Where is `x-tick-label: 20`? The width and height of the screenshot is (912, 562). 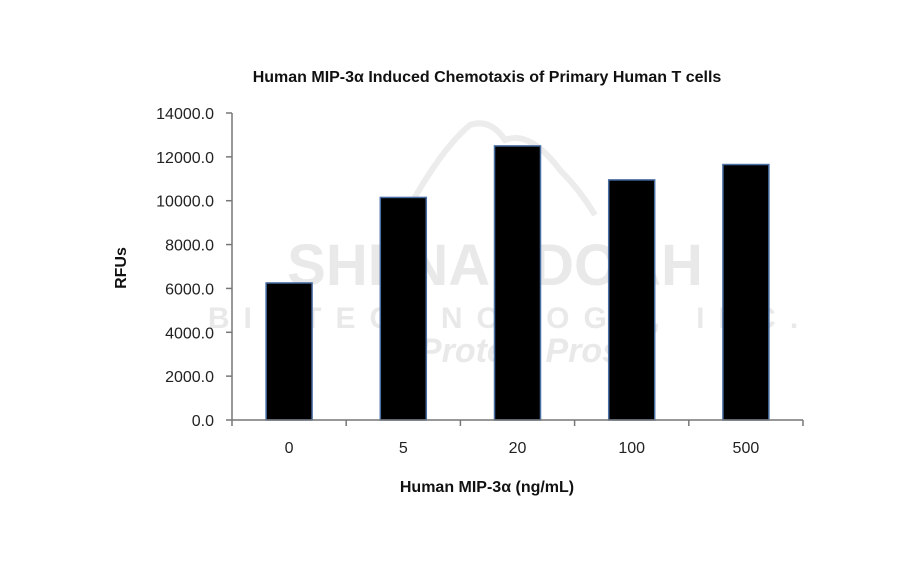 x-tick-label: 20 is located at coordinates (518, 448).